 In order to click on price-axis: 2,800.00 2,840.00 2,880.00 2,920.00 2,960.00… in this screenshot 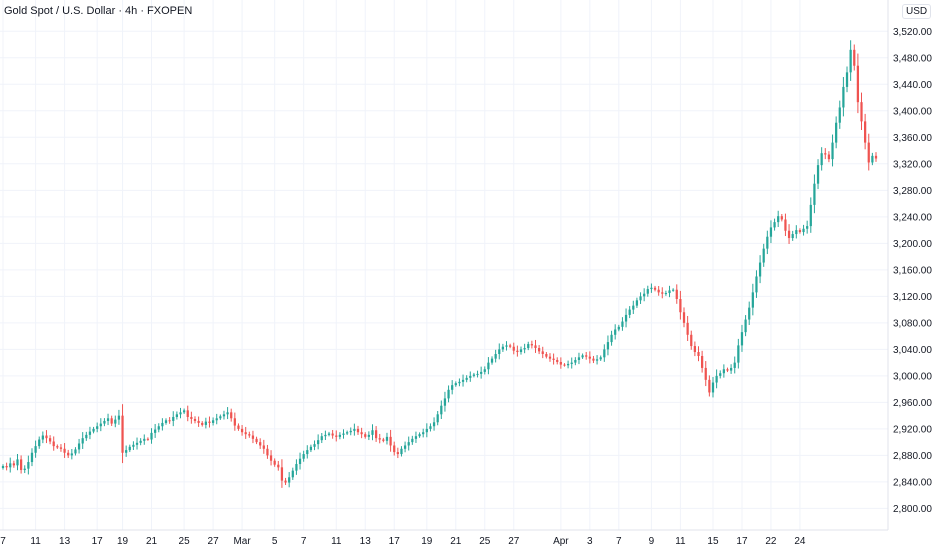, I will do `click(912, 271)`.